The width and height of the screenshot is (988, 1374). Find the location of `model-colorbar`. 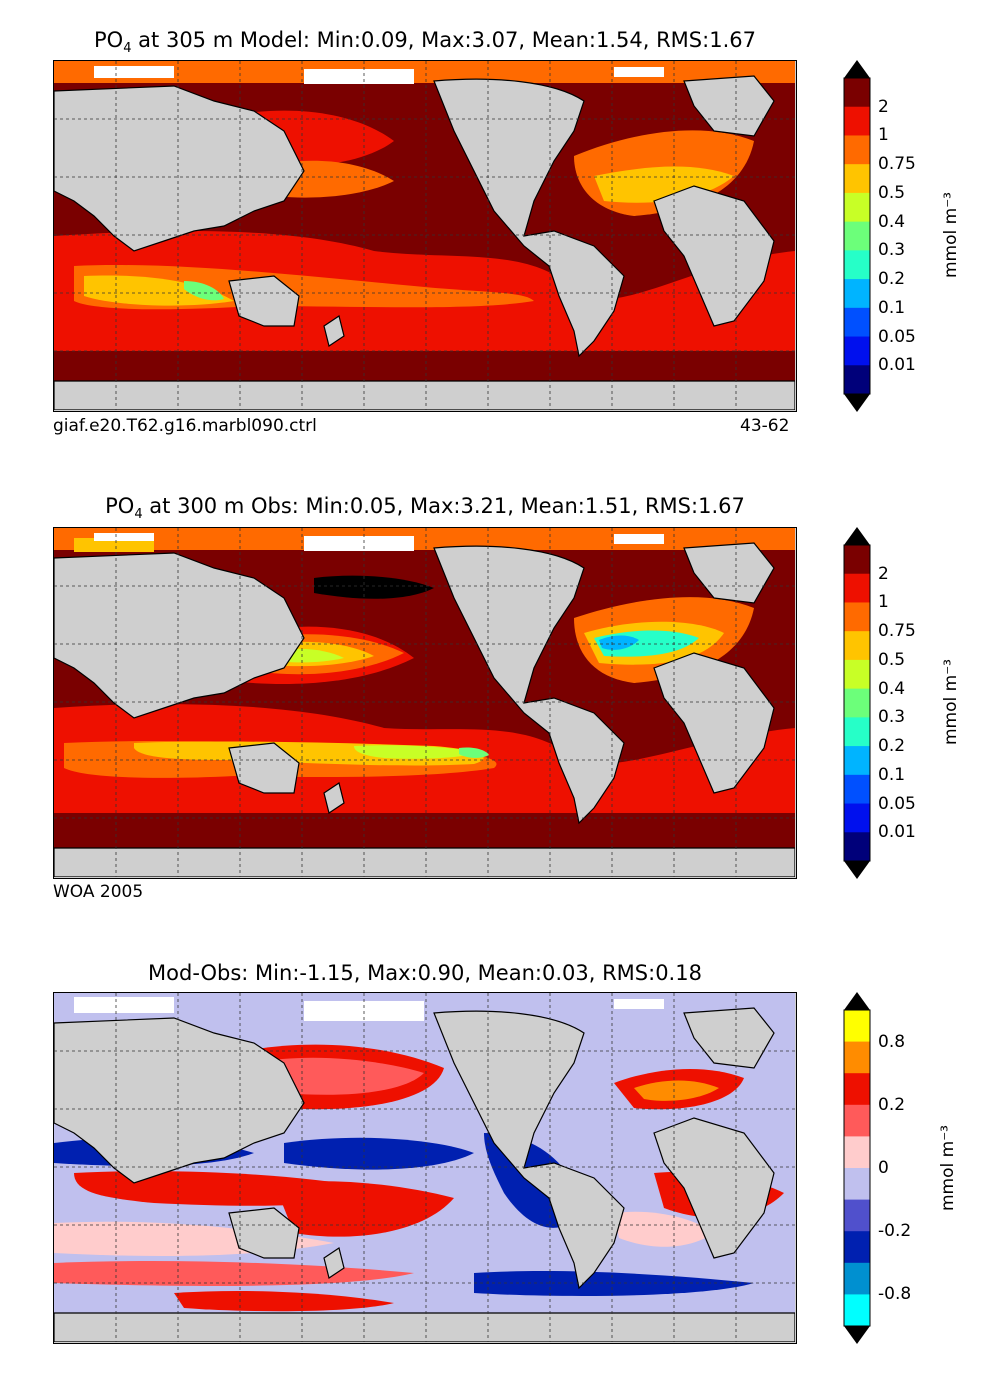

model-colorbar is located at coordinates (857, 236).